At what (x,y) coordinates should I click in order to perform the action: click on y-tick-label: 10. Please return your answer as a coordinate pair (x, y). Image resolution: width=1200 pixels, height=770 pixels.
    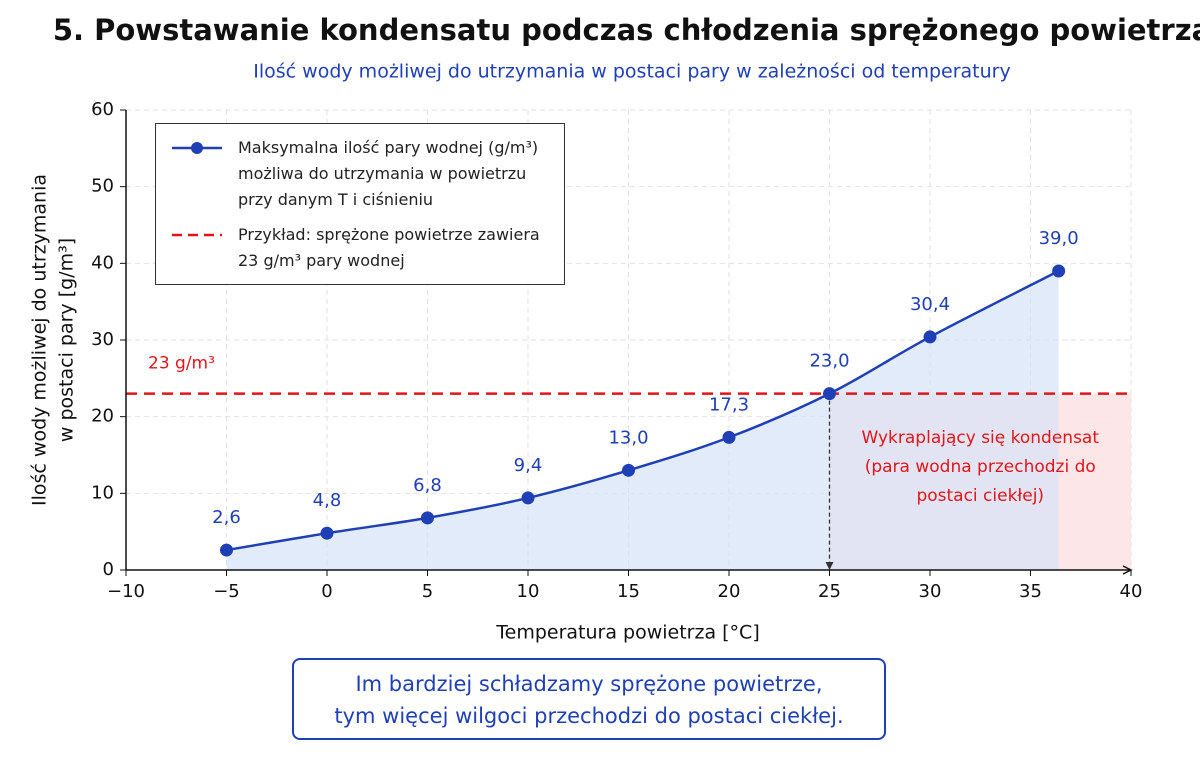
    Looking at the image, I should click on (102, 492).